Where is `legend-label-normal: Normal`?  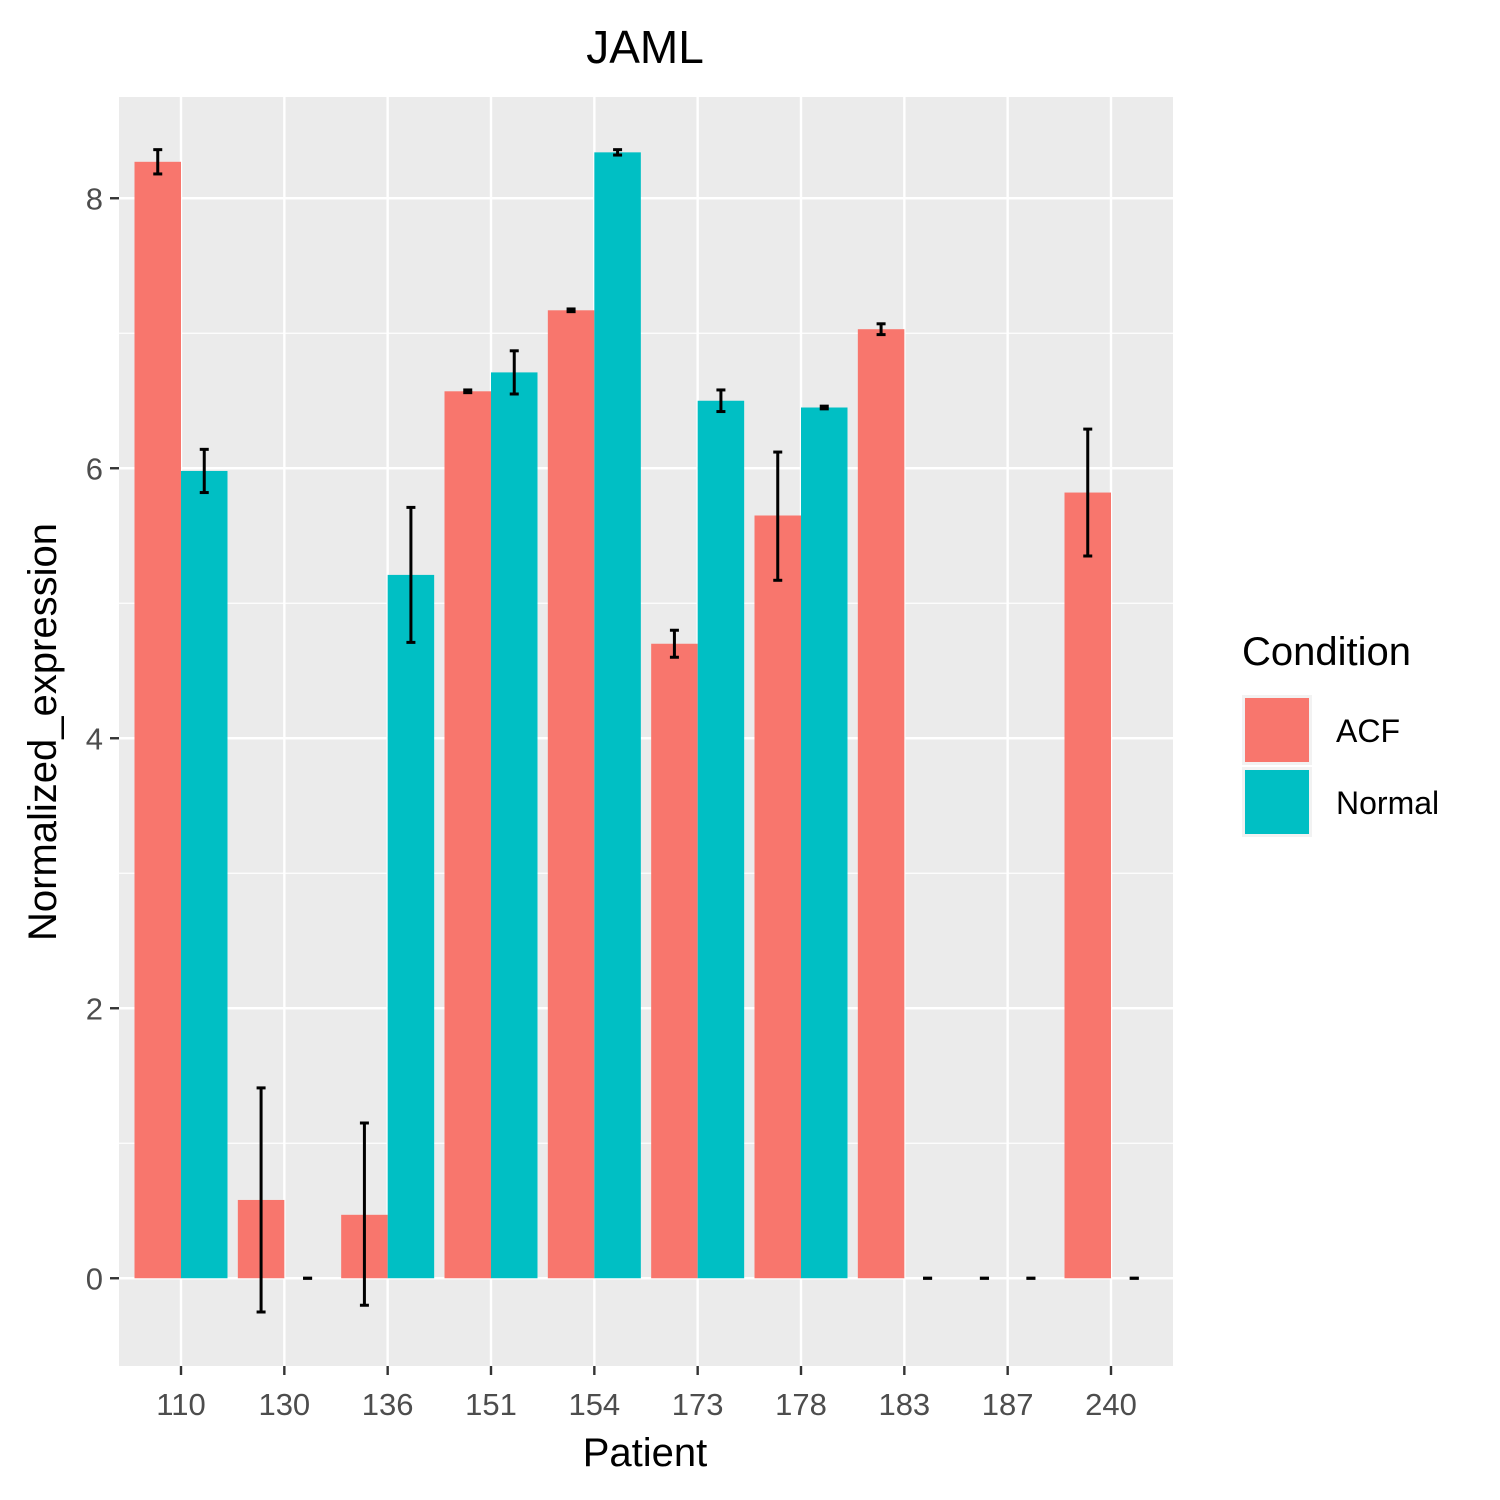 legend-label-normal: Normal is located at coordinates (1387, 803).